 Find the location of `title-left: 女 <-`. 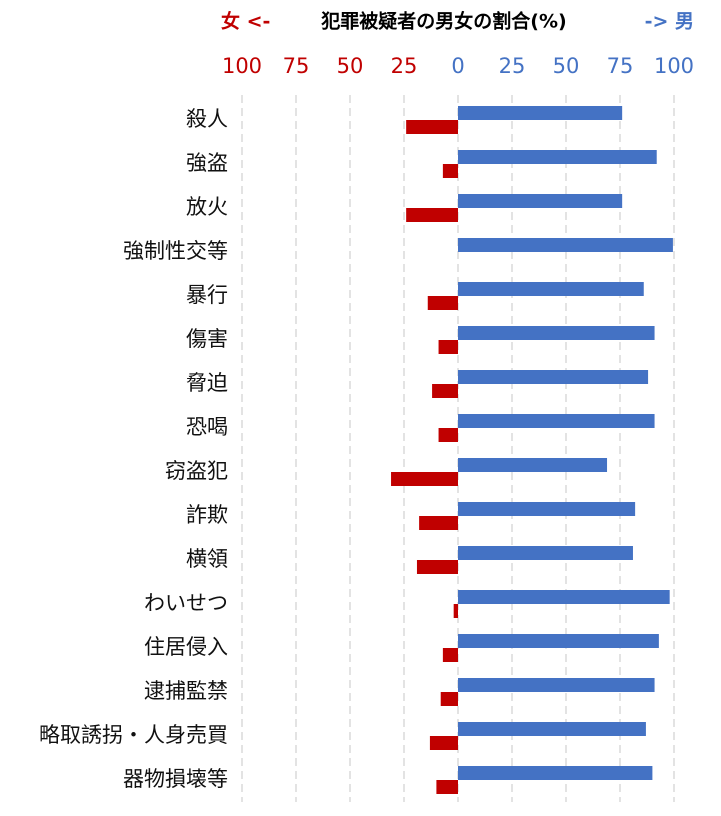

title-left: 女 <- is located at coordinates (245, 21).